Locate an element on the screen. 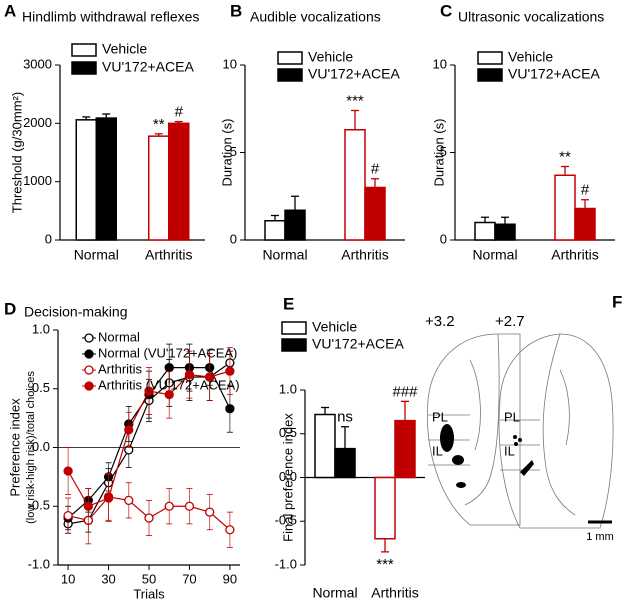 The width and height of the screenshot is (640, 602). section-outline is located at coordinates (556, 431).